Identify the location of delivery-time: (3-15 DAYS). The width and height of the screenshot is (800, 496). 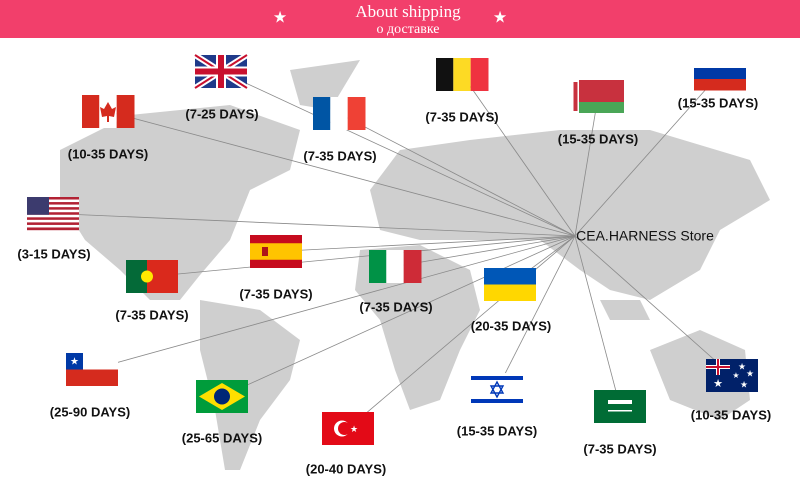
(53, 253).